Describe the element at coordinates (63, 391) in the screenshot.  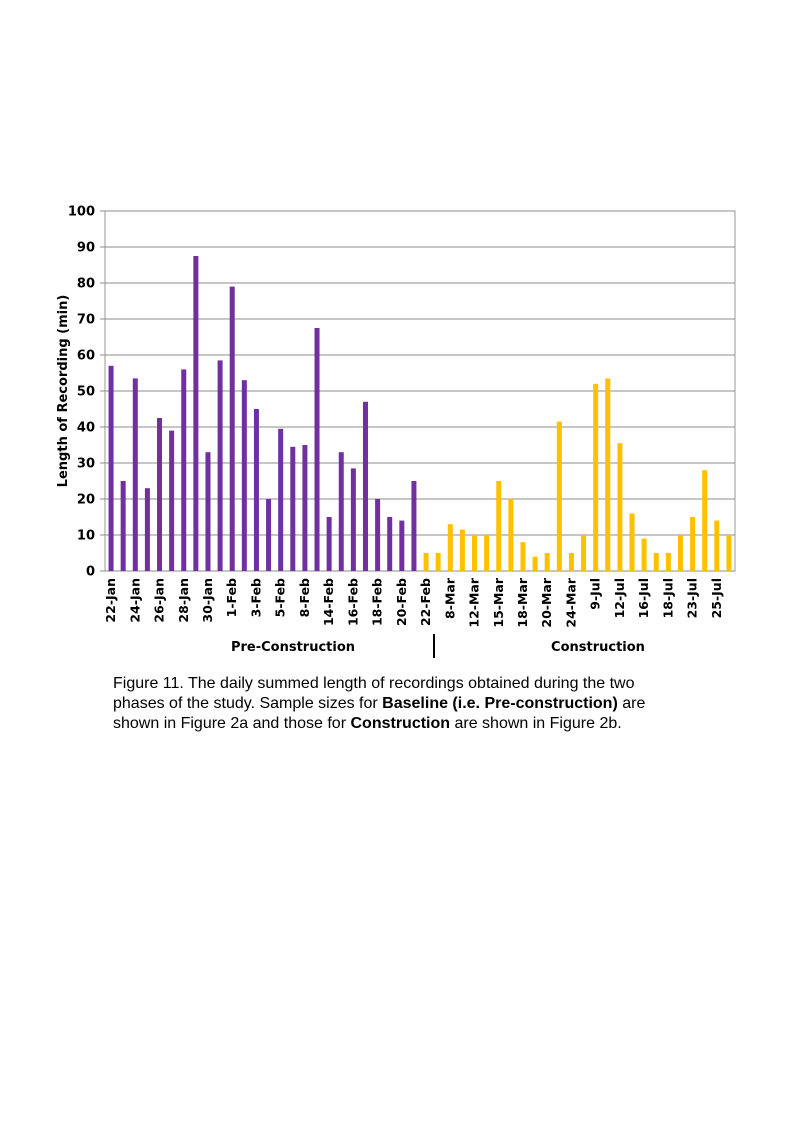
I see `y-axis-title: Length of Recording (min)` at that location.